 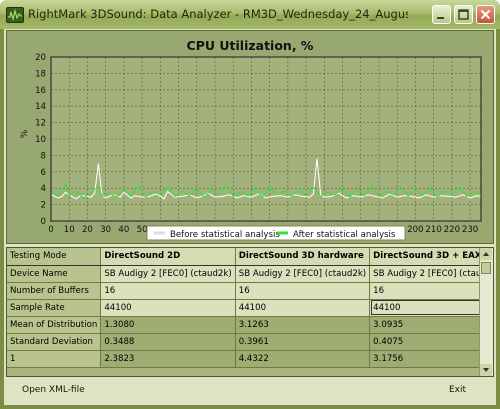 What do you see at coordinates (470, 230) in the screenshot?
I see `x-tick-label: 230` at bounding box center [470, 230].